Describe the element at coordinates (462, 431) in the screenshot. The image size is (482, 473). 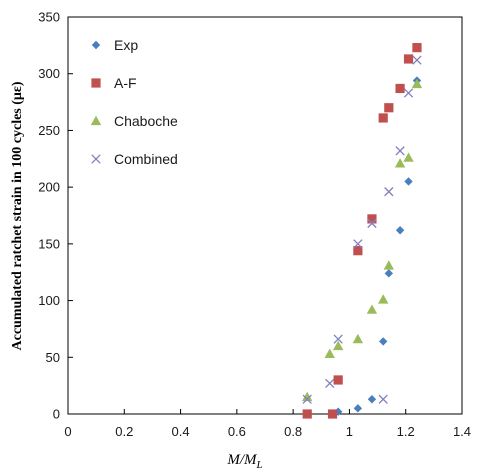
I see `x-tick-label: 1.4` at that location.